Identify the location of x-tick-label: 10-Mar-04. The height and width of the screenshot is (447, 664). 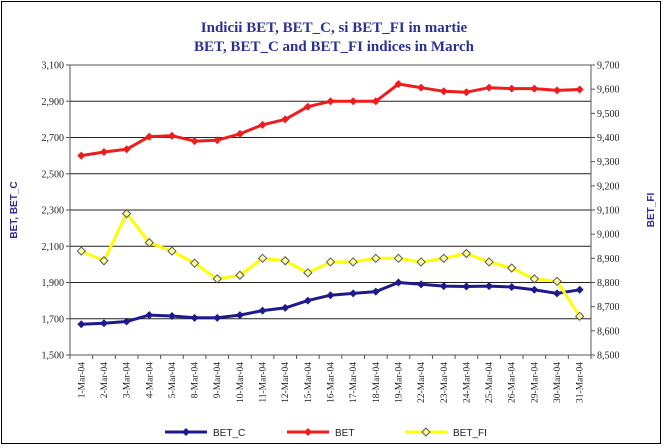
(241, 382).